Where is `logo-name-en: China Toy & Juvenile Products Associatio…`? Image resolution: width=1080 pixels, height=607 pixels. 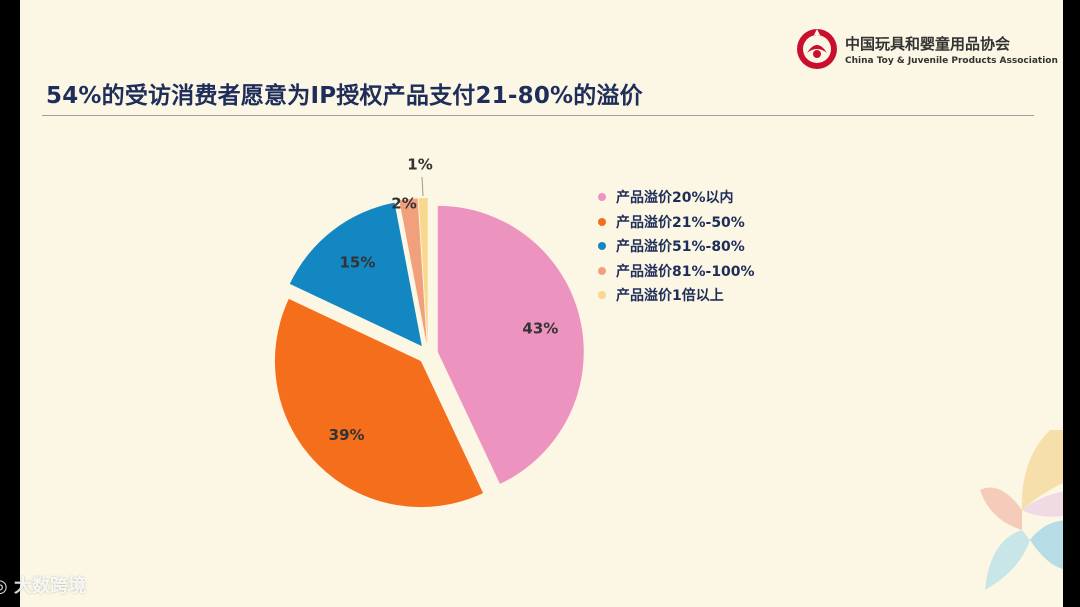
logo-name-en: China Toy & Juvenile Products Associatio… is located at coordinates (951, 61).